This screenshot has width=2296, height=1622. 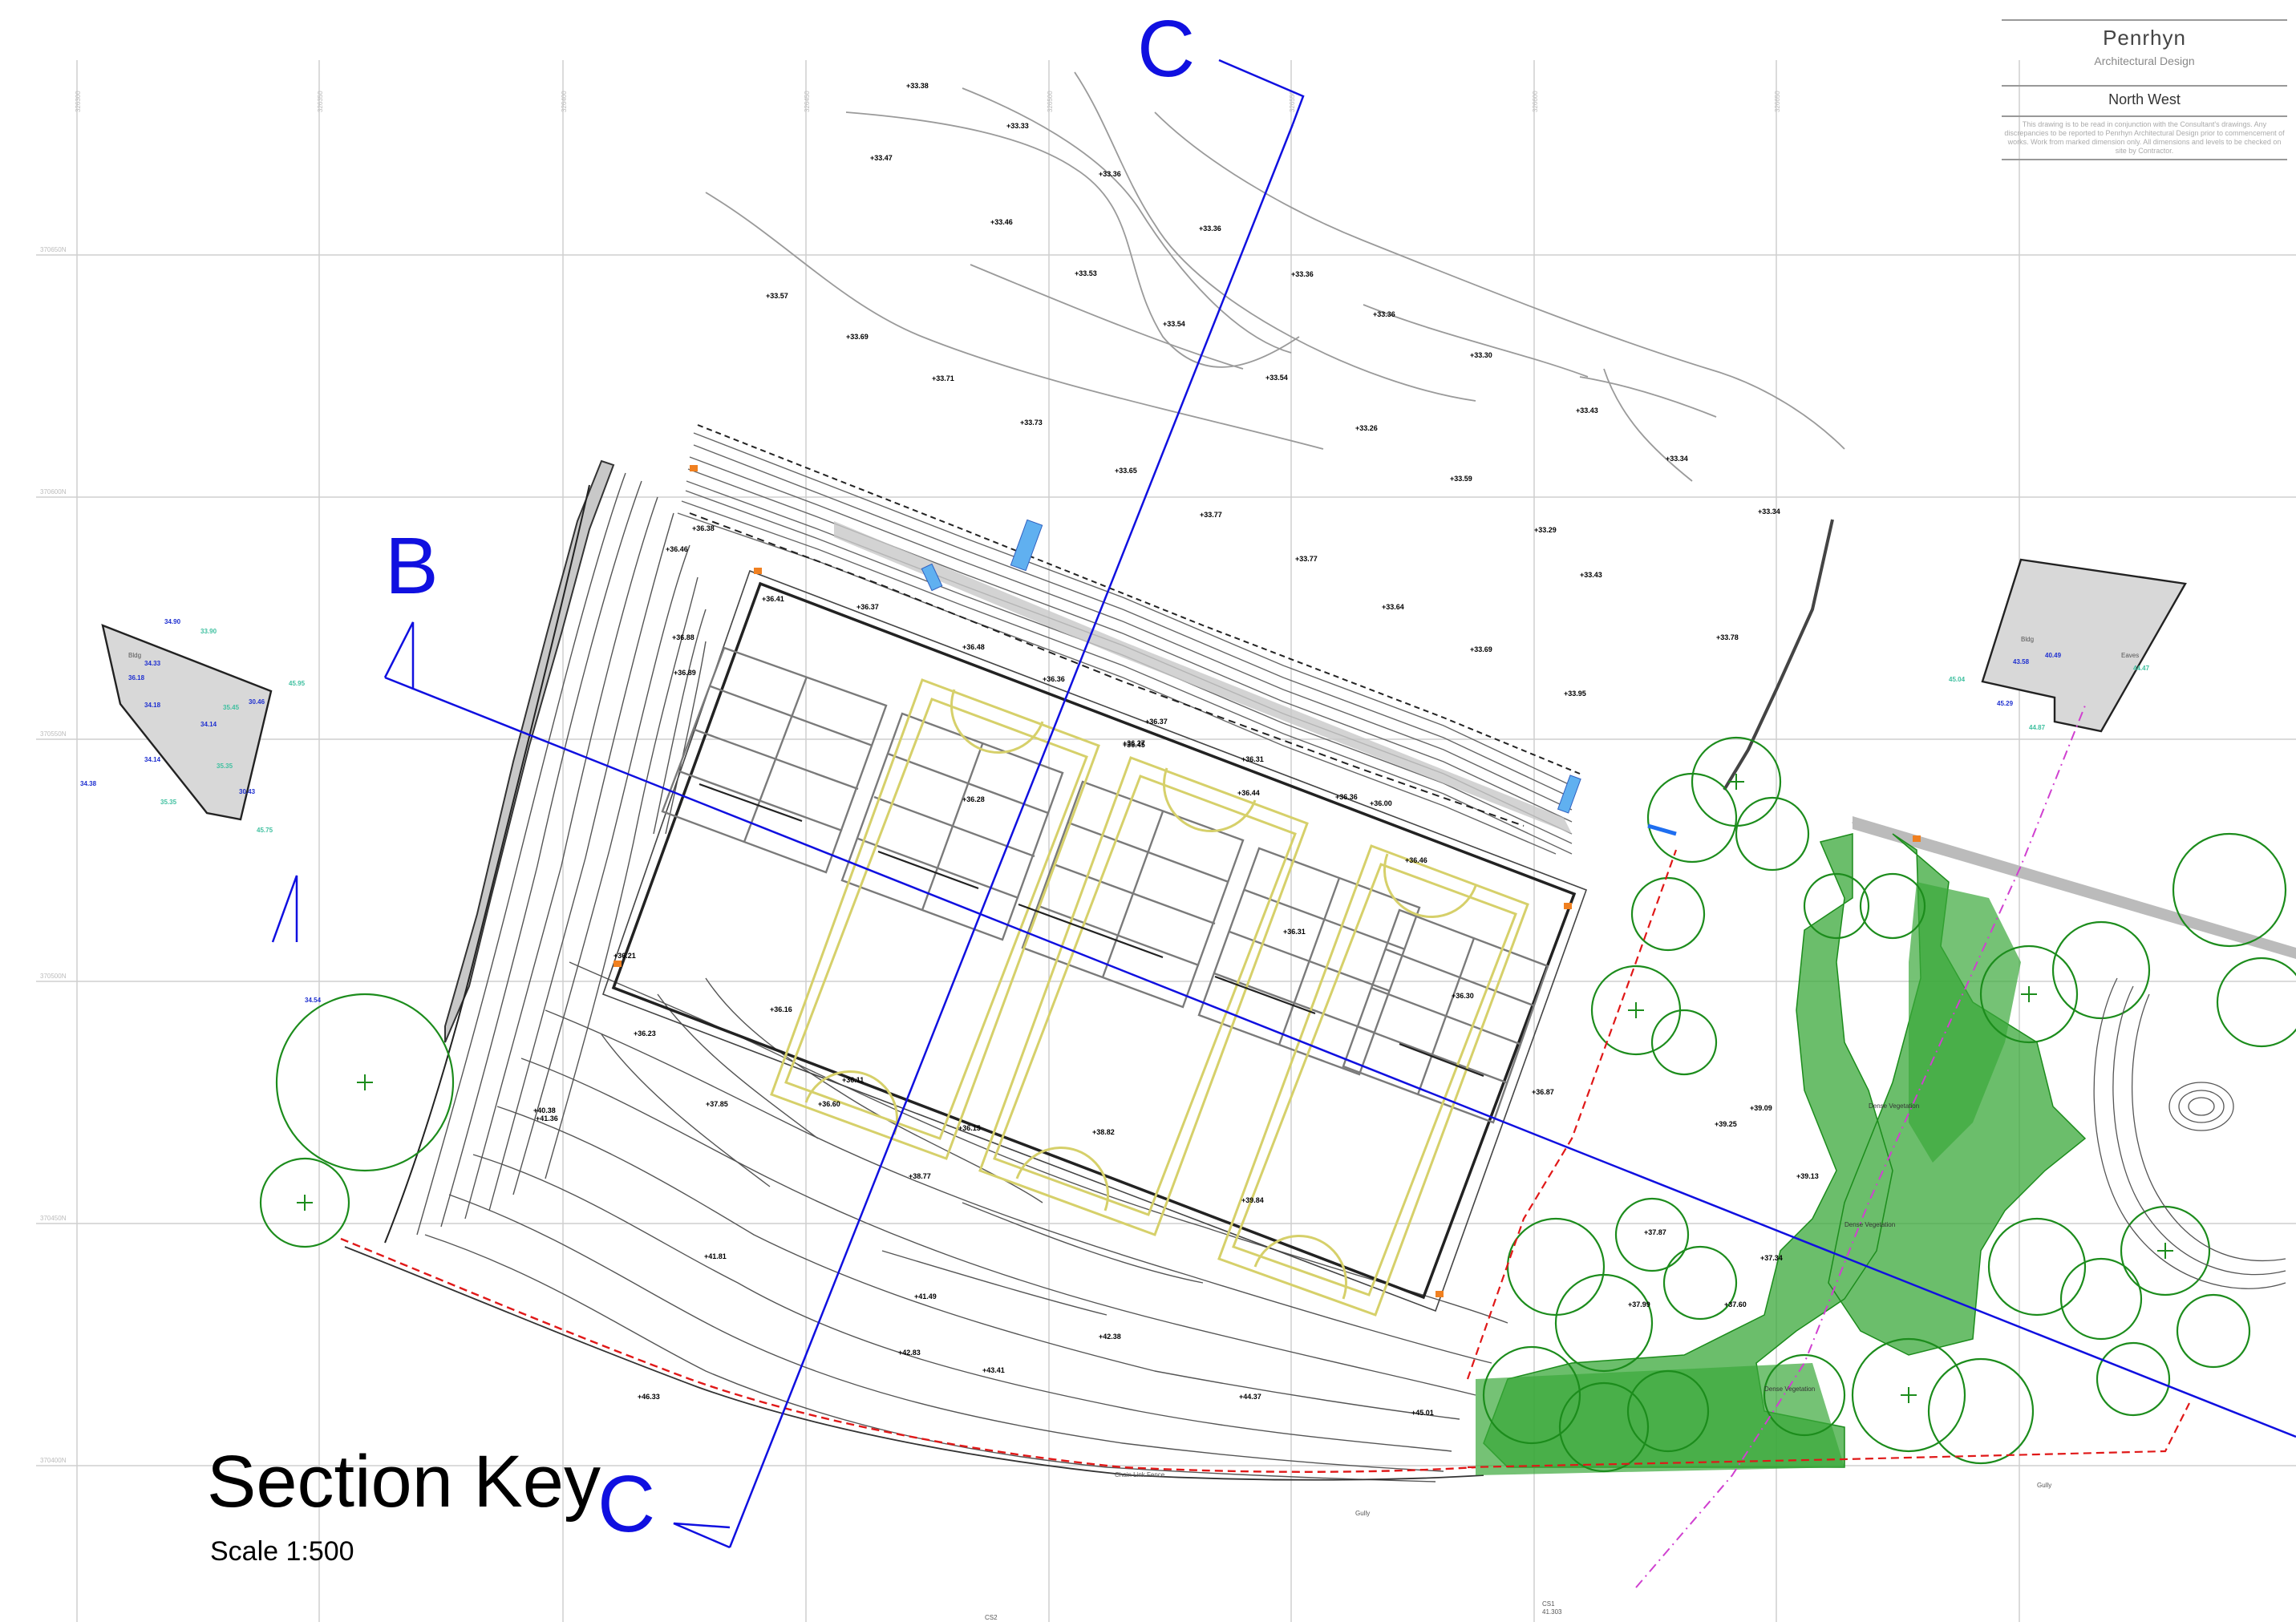 I want to click on spot-level: +36.30, so click(x=1463, y=996).